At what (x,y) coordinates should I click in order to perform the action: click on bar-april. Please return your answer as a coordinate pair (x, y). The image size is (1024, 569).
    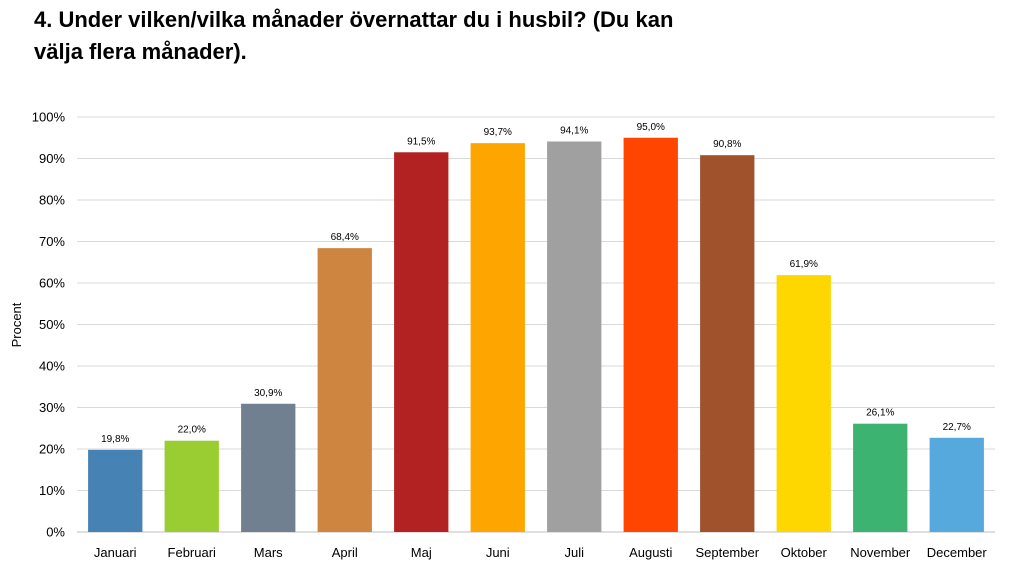
    Looking at the image, I should click on (344, 390).